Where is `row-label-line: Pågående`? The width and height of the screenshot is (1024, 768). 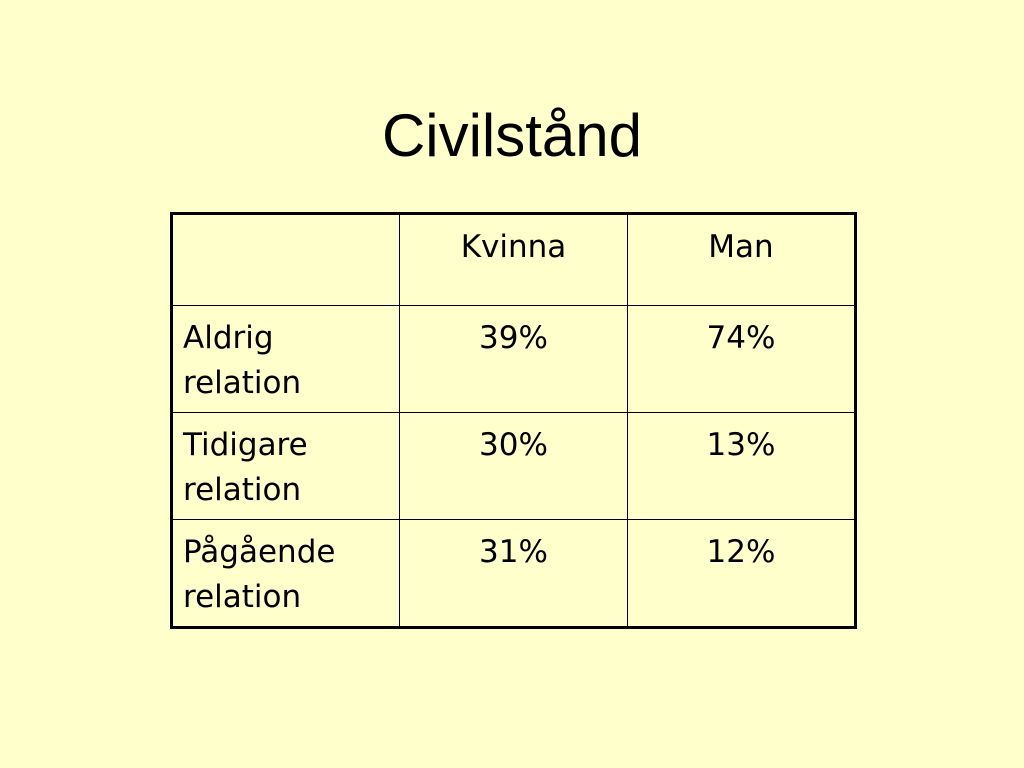 row-label-line: Pågående is located at coordinates (259, 552).